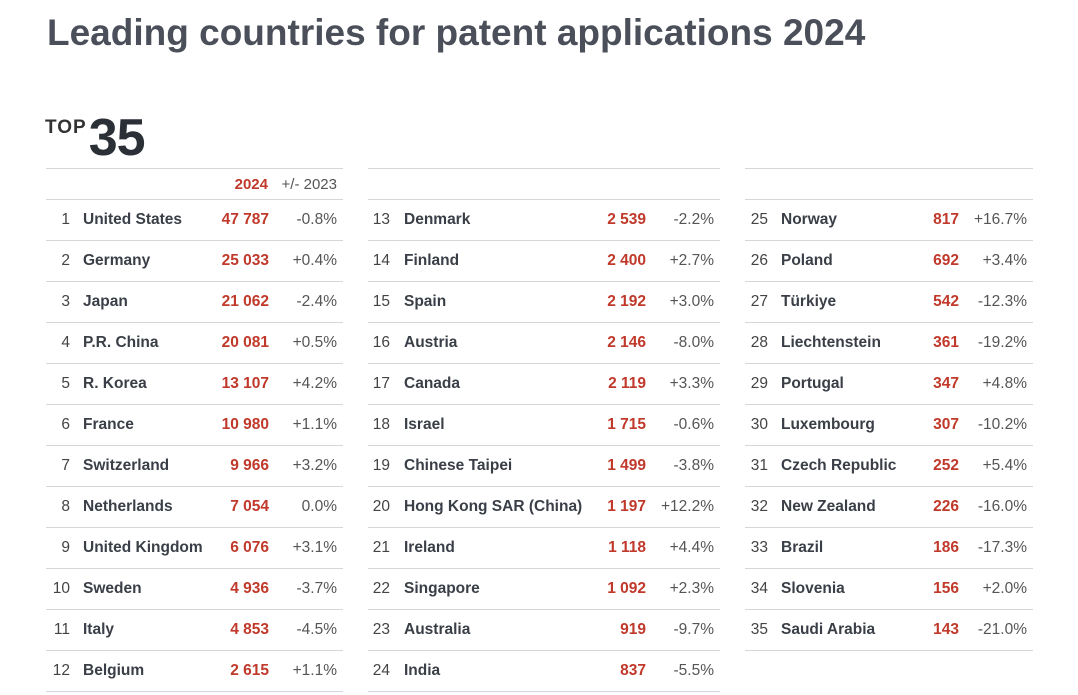 This screenshot has height=695, width=1078. I want to click on row-value: 2 615, so click(249, 670).